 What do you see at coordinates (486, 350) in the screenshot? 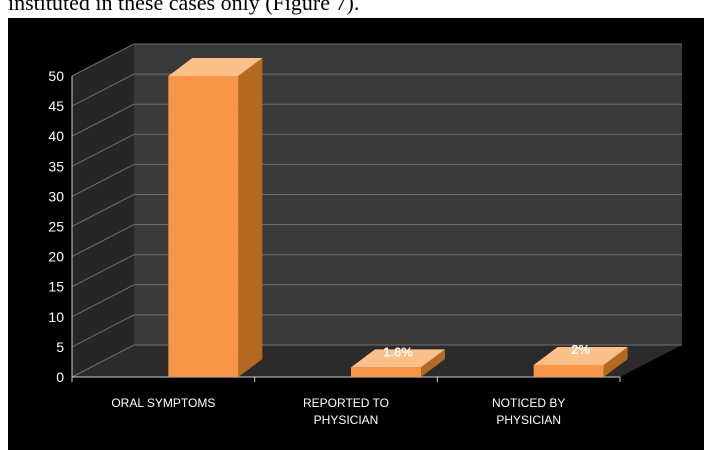
I see `data-labels: 1.6% 2%` at bounding box center [486, 350].